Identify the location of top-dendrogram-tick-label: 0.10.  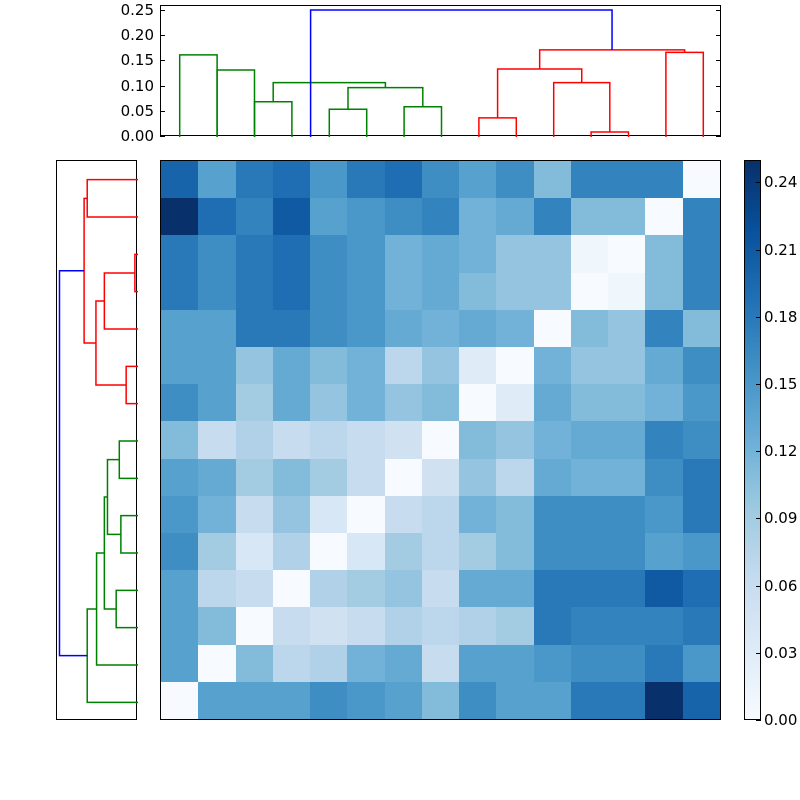
(137, 85).